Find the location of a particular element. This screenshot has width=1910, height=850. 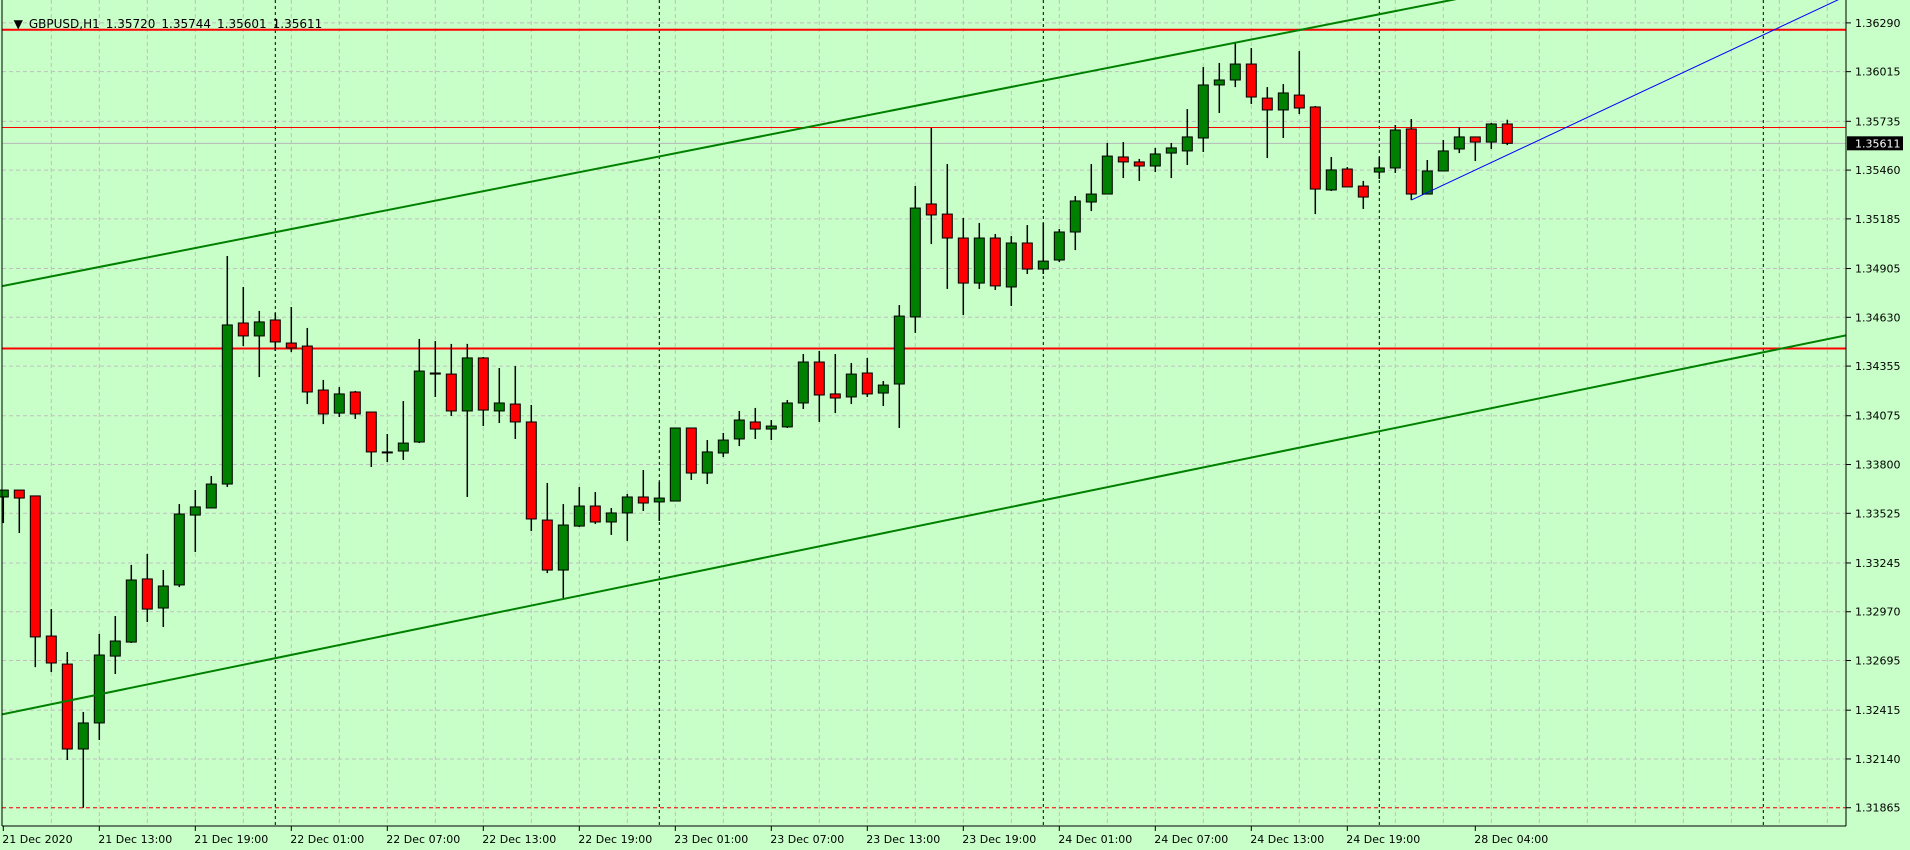

triangle-down-icon: ▼ is located at coordinates (18, 24).